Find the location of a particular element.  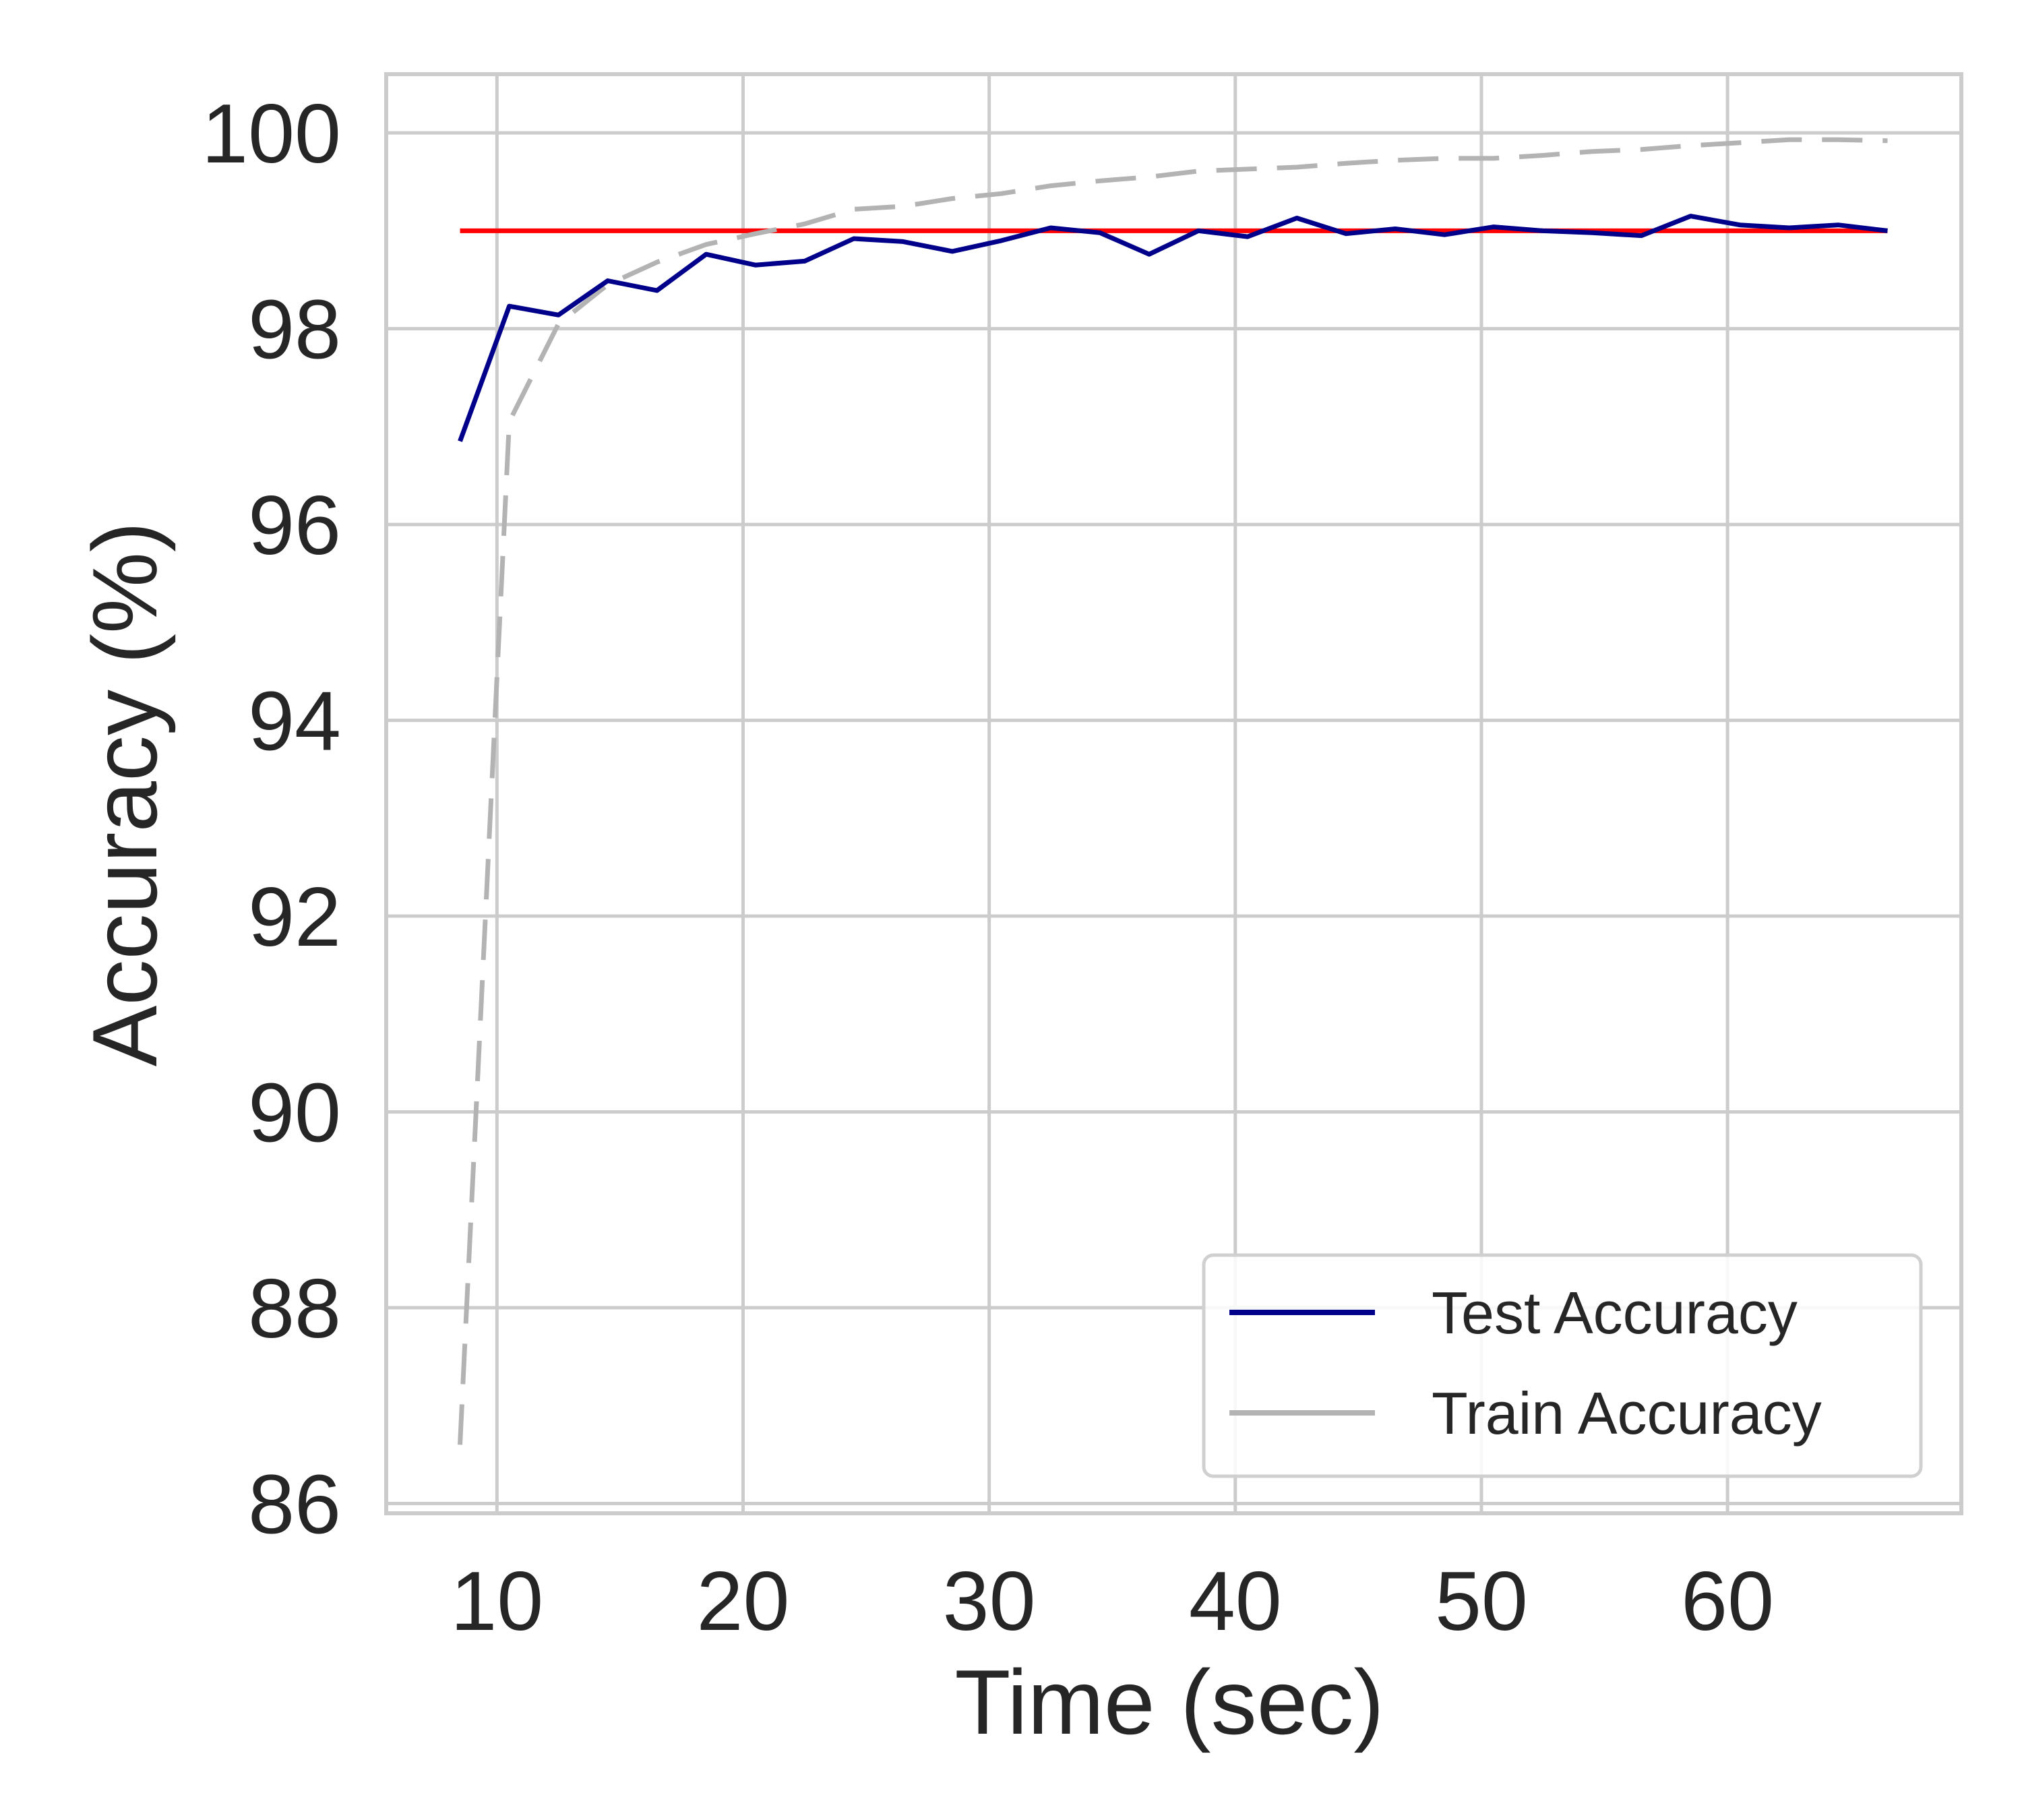

y-tick-label: 94 is located at coordinates (294, 721).